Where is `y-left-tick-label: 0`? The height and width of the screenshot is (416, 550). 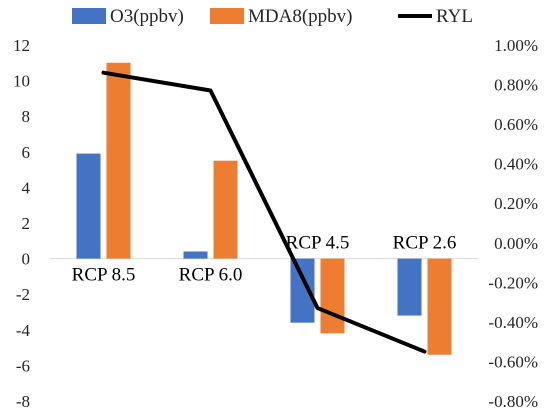 y-left-tick-label: 0 is located at coordinates (26, 259).